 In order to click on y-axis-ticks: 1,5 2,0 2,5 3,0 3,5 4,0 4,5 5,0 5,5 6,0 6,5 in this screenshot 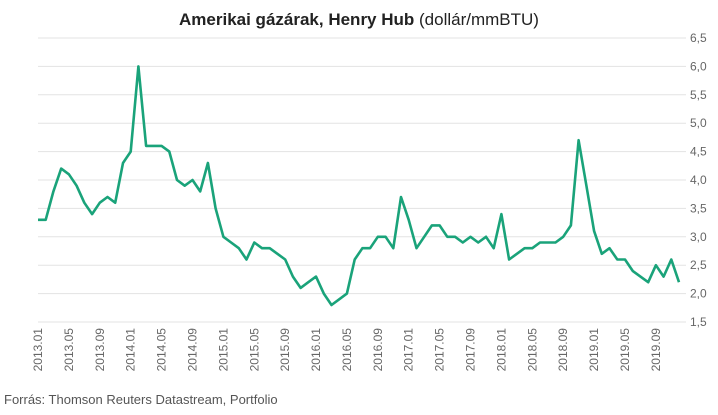, I will do `click(698, 180)`.